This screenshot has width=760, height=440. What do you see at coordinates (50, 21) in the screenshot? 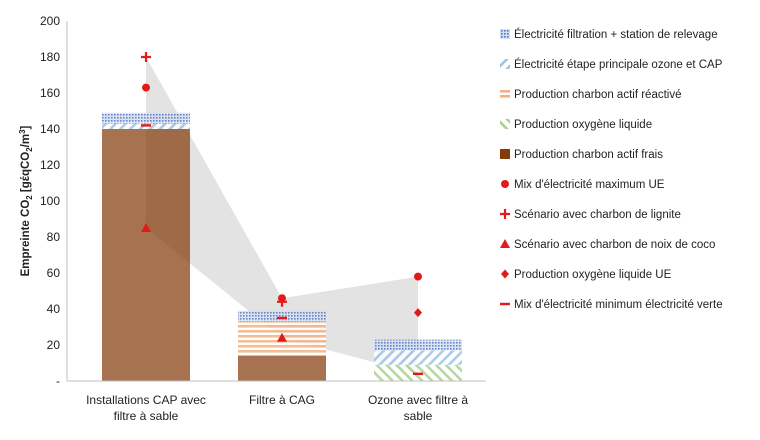
I see `y-tick-label: 200` at bounding box center [50, 21].